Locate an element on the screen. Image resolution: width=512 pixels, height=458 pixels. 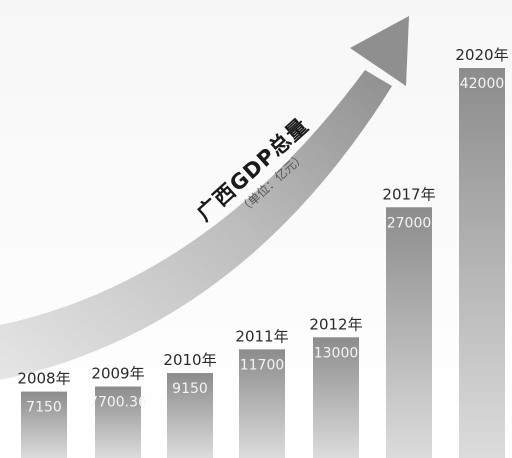
category-label-0: 2008年 is located at coordinates (43, 379).